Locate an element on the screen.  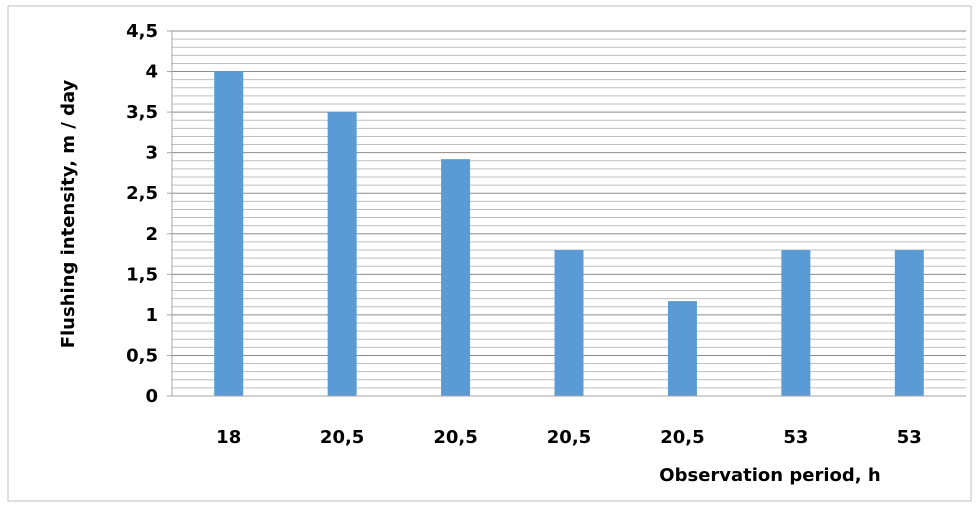
x-tick-labels: 18 20,5 20,5 20,5 20,5 53 53 is located at coordinates (569, 437).